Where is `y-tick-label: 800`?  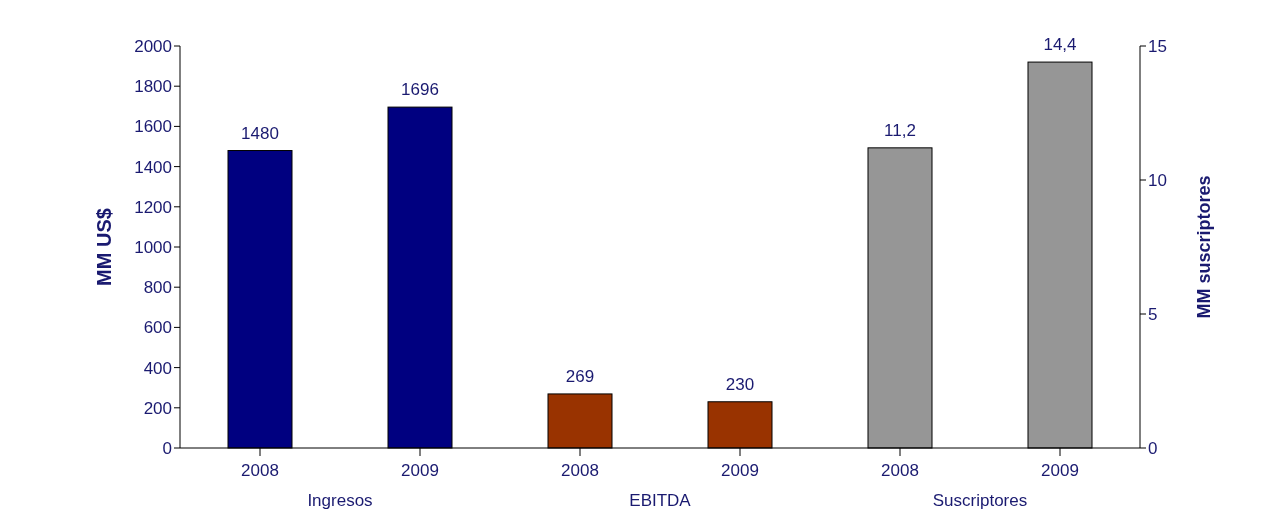
y-tick-label: 800 is located at coordinates (157, 288).